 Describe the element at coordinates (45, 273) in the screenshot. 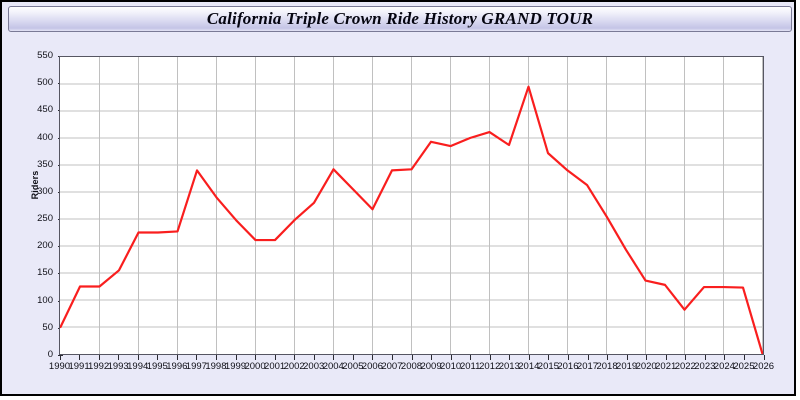

I see `y-tick-label: 150` at that location.